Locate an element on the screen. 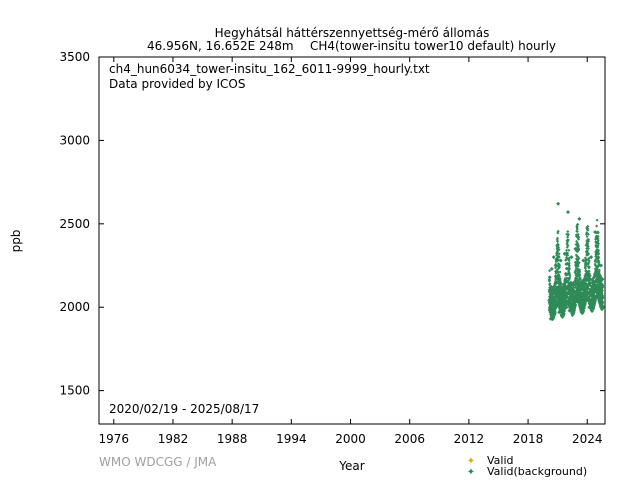 Image resolution: width=640 pixels, height=480 pixels. y-axis-label: ppb is located at coordinates (16, 241).